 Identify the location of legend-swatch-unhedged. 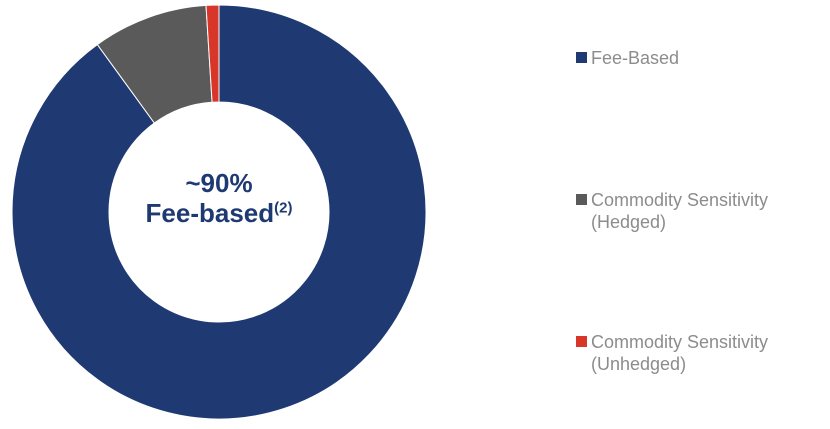
(581, 341).